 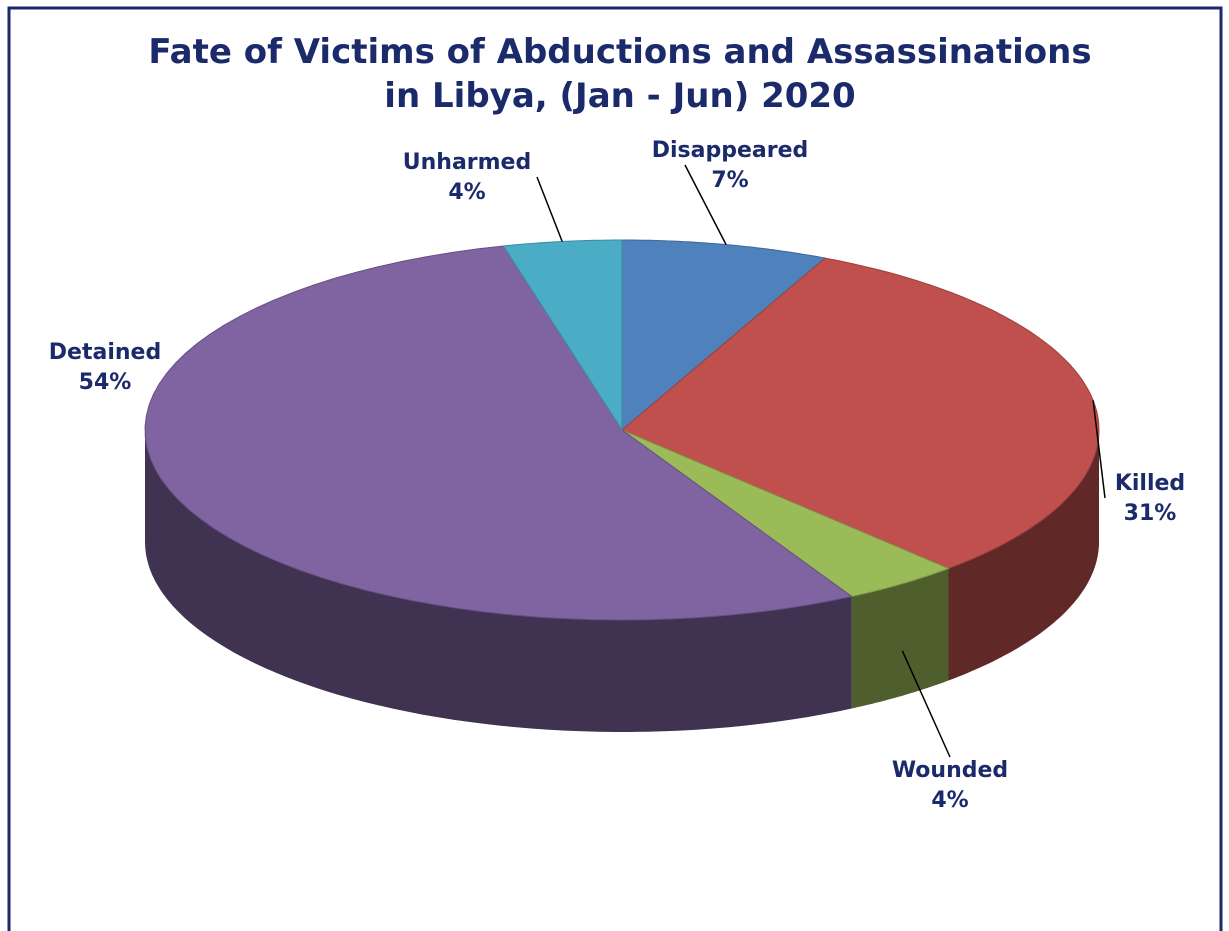 What do you see at coordinates (950, 770) in the screenshot?
I see `slice-label: Wounded` at bounding box center [950, 770].